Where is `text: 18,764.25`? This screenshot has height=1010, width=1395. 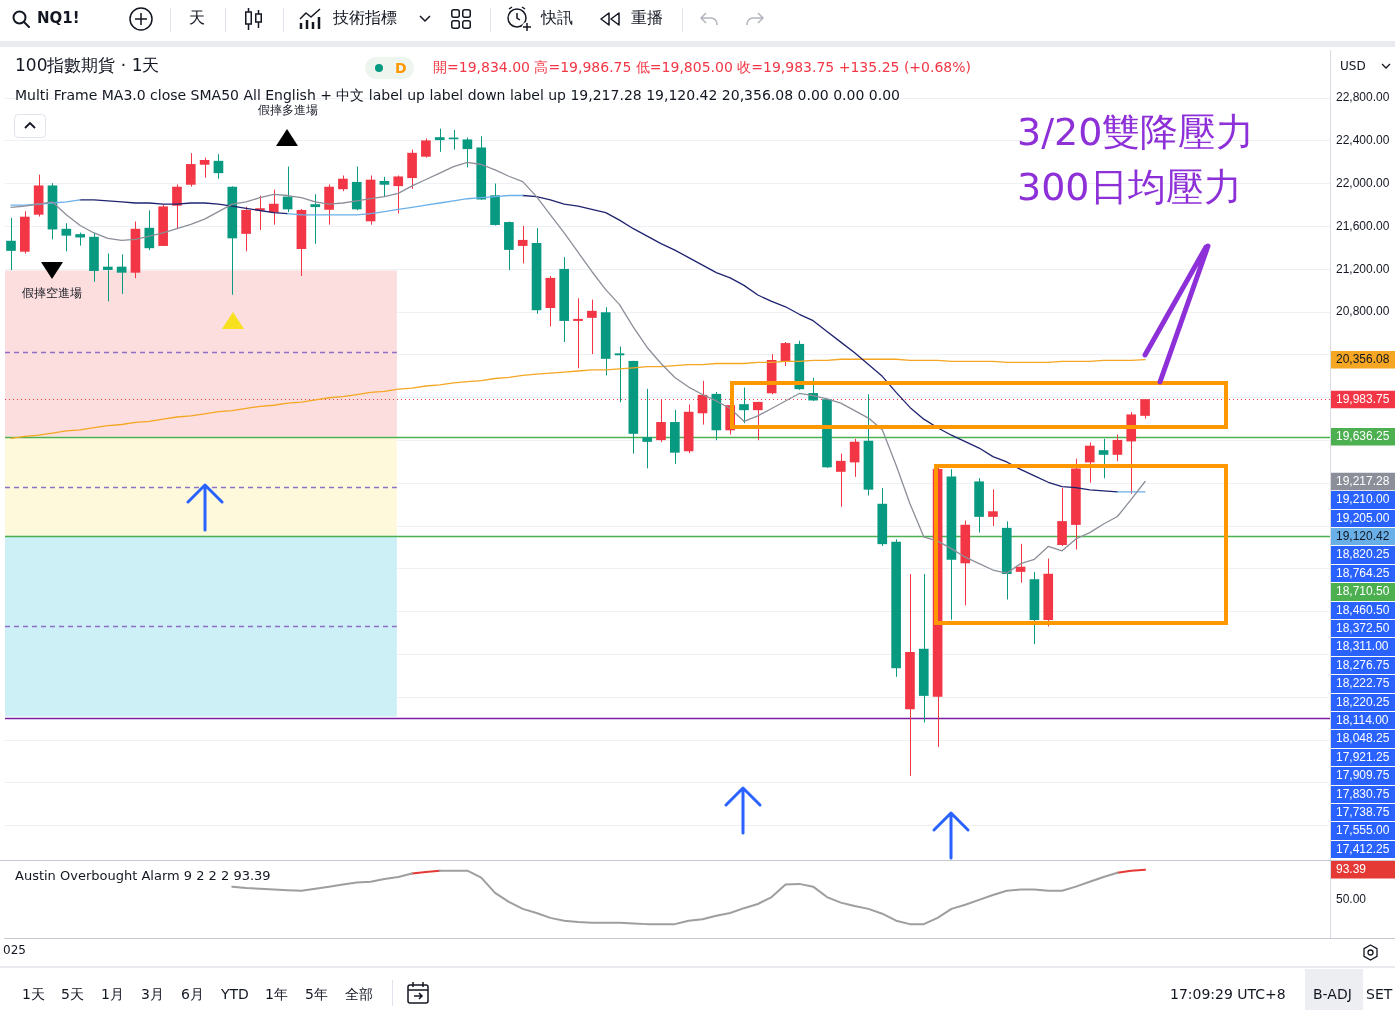
text: 18,764.25 is located at coordinates (1363, 573).